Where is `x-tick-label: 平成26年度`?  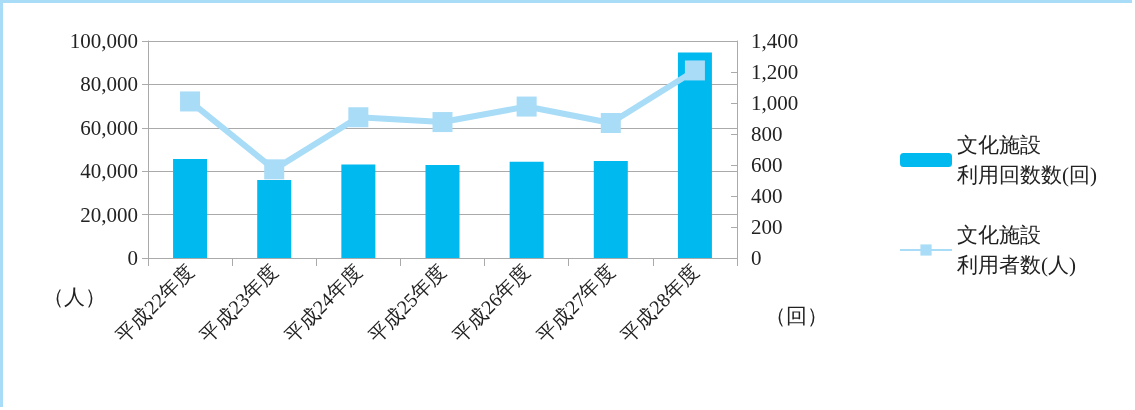 x-tick-label: 平成26年度 is located at coordinates (491, 303).